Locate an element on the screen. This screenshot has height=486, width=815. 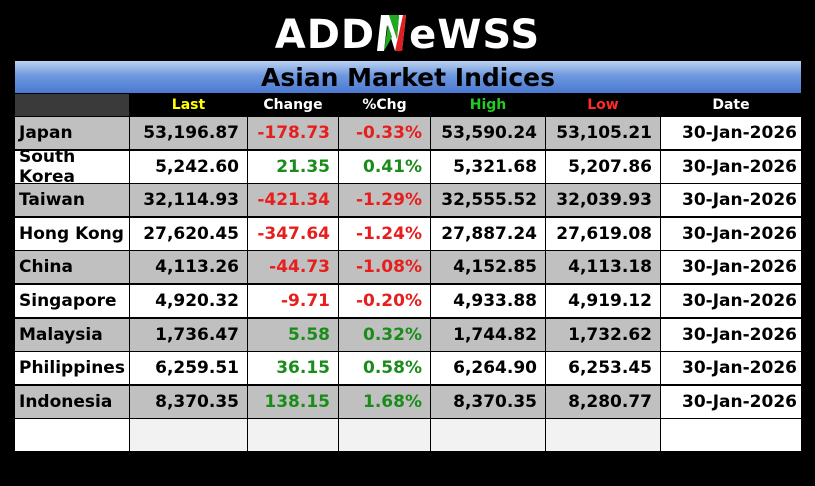
cell-pct-change: -0.33% is located at coordinates (384, 133).